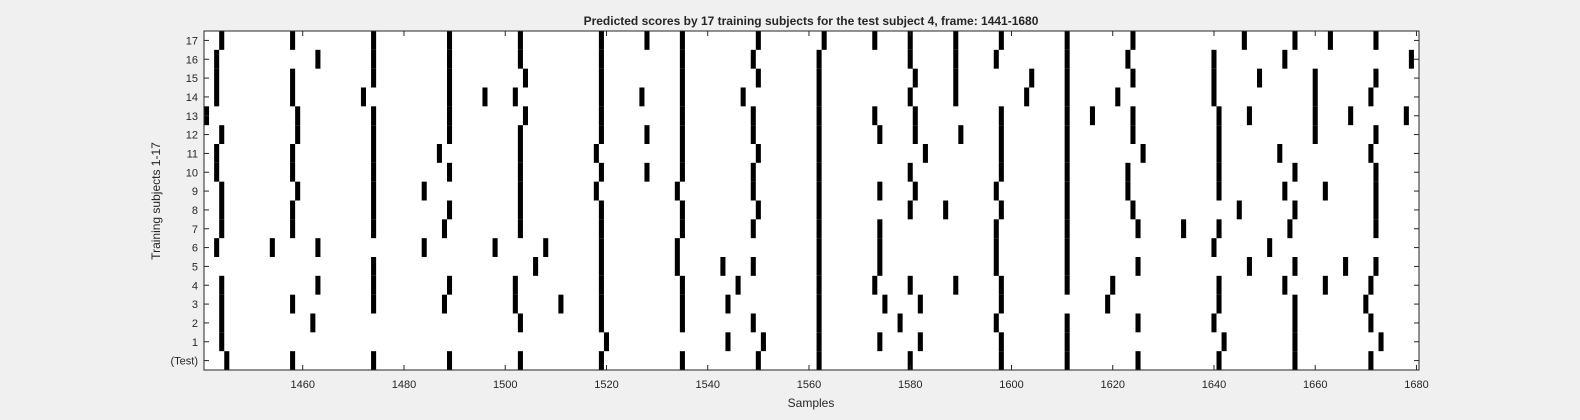  Describe the element at coordinates (195, 324) in the screenshot. I see `y-tick-label: 2` at that location.